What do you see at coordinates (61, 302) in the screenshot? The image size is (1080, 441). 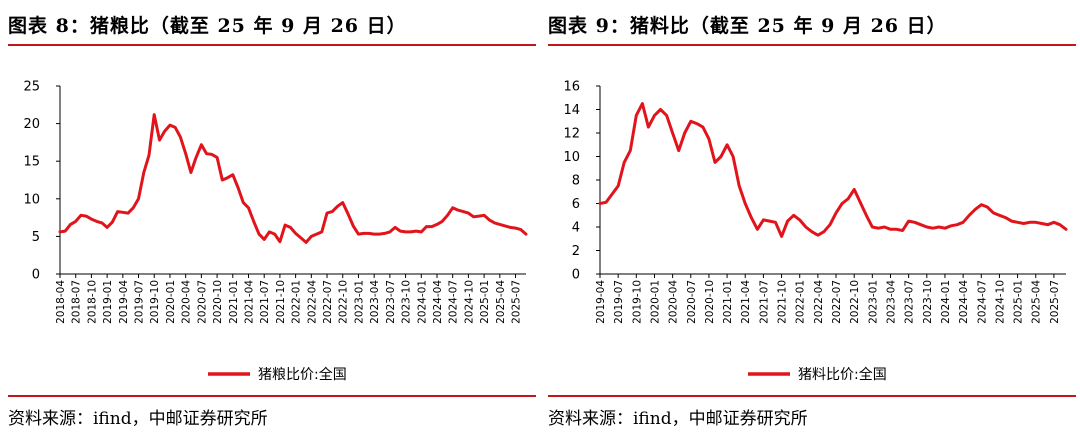 I see `x-tick-label: 2018-04` at bounding box center [61, 302].